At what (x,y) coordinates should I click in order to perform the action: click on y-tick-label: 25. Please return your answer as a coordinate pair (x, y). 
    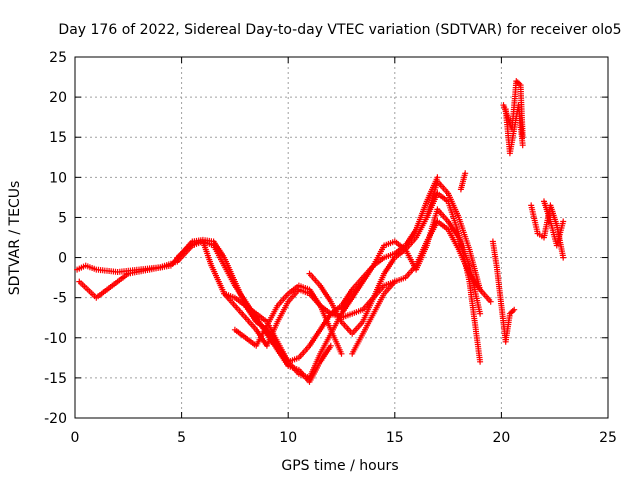
    Looking at the image, I should click on (58, 58).